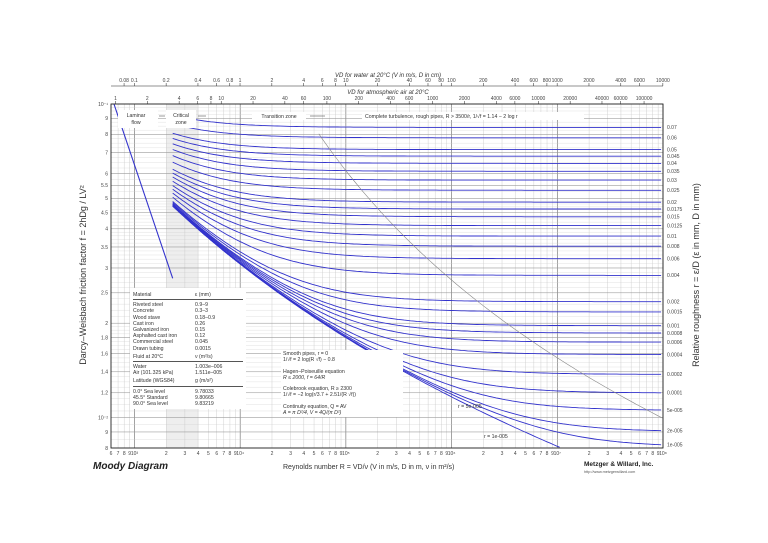  I want to click on material-row: Drawn tubing 0.0015, so click(188, 349).